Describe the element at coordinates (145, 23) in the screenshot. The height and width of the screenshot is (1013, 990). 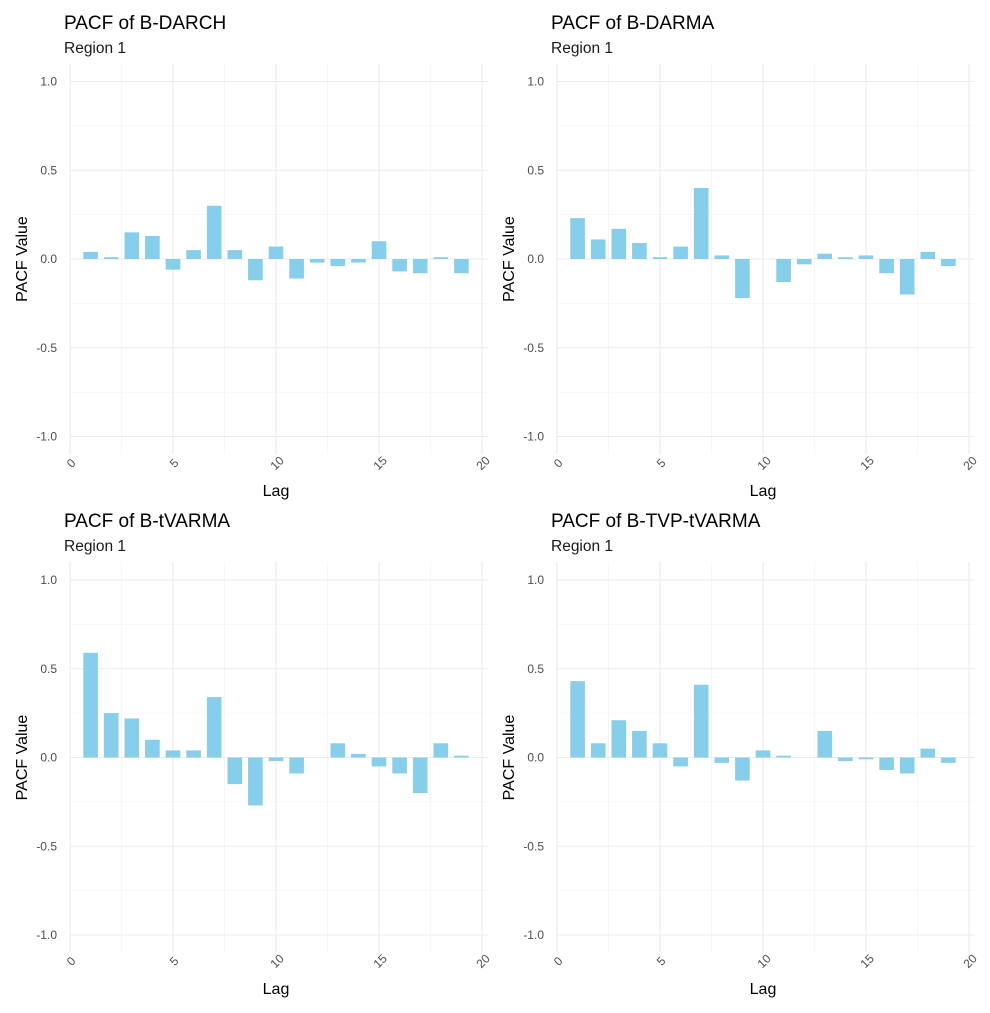
I see `panel-title: PACF of B-DARCH` at that location.